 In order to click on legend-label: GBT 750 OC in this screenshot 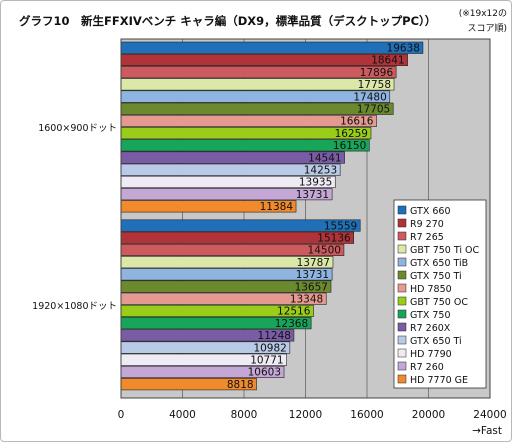, I will do `click(439, 302)`.